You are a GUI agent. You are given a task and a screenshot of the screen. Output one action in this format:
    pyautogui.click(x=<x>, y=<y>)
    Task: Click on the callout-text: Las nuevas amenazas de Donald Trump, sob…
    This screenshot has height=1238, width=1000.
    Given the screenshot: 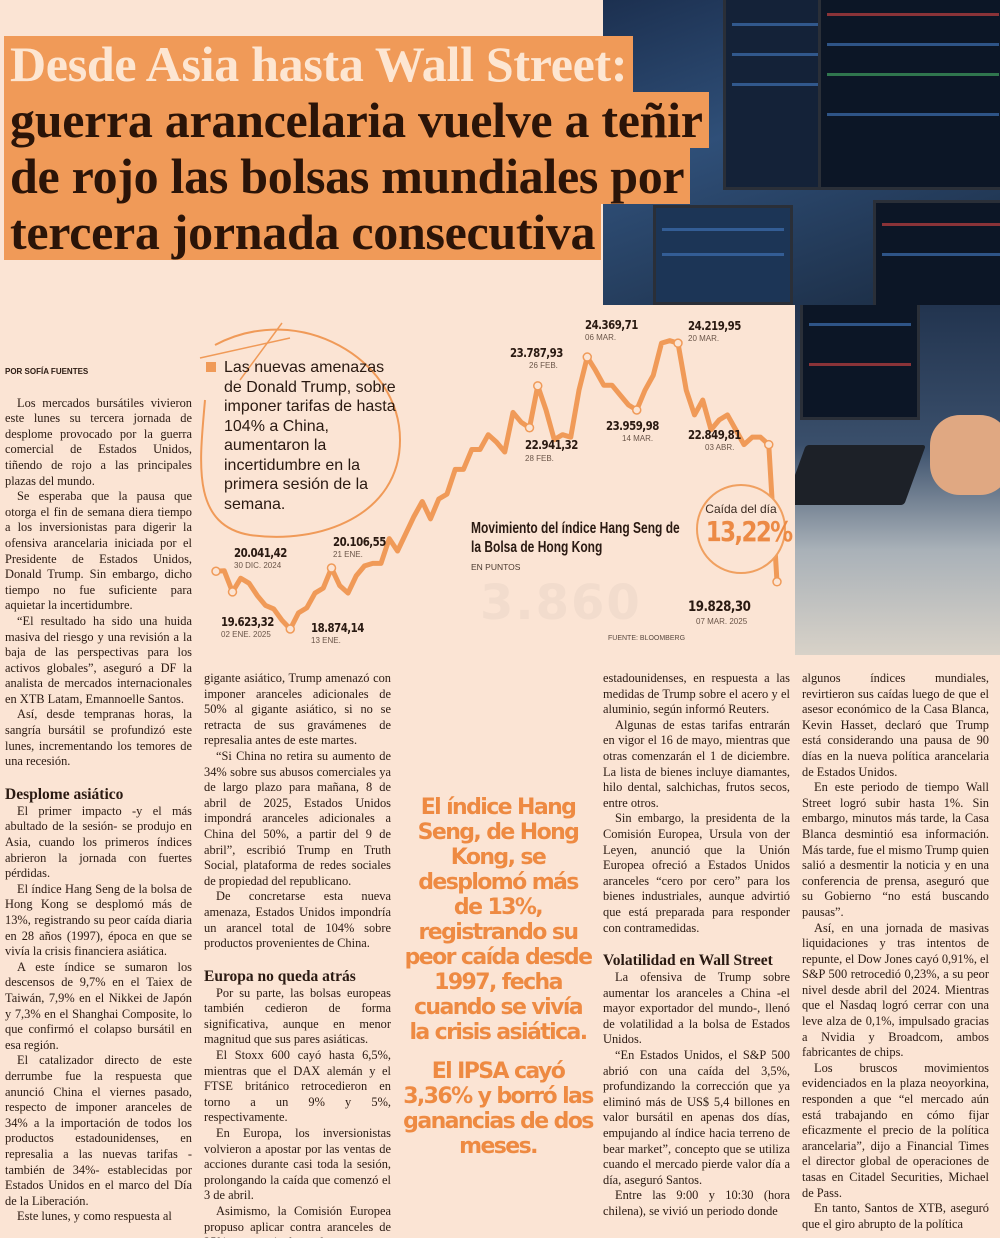 What is the action you would take?
    pyautogui.click(x=310, y=436)
    